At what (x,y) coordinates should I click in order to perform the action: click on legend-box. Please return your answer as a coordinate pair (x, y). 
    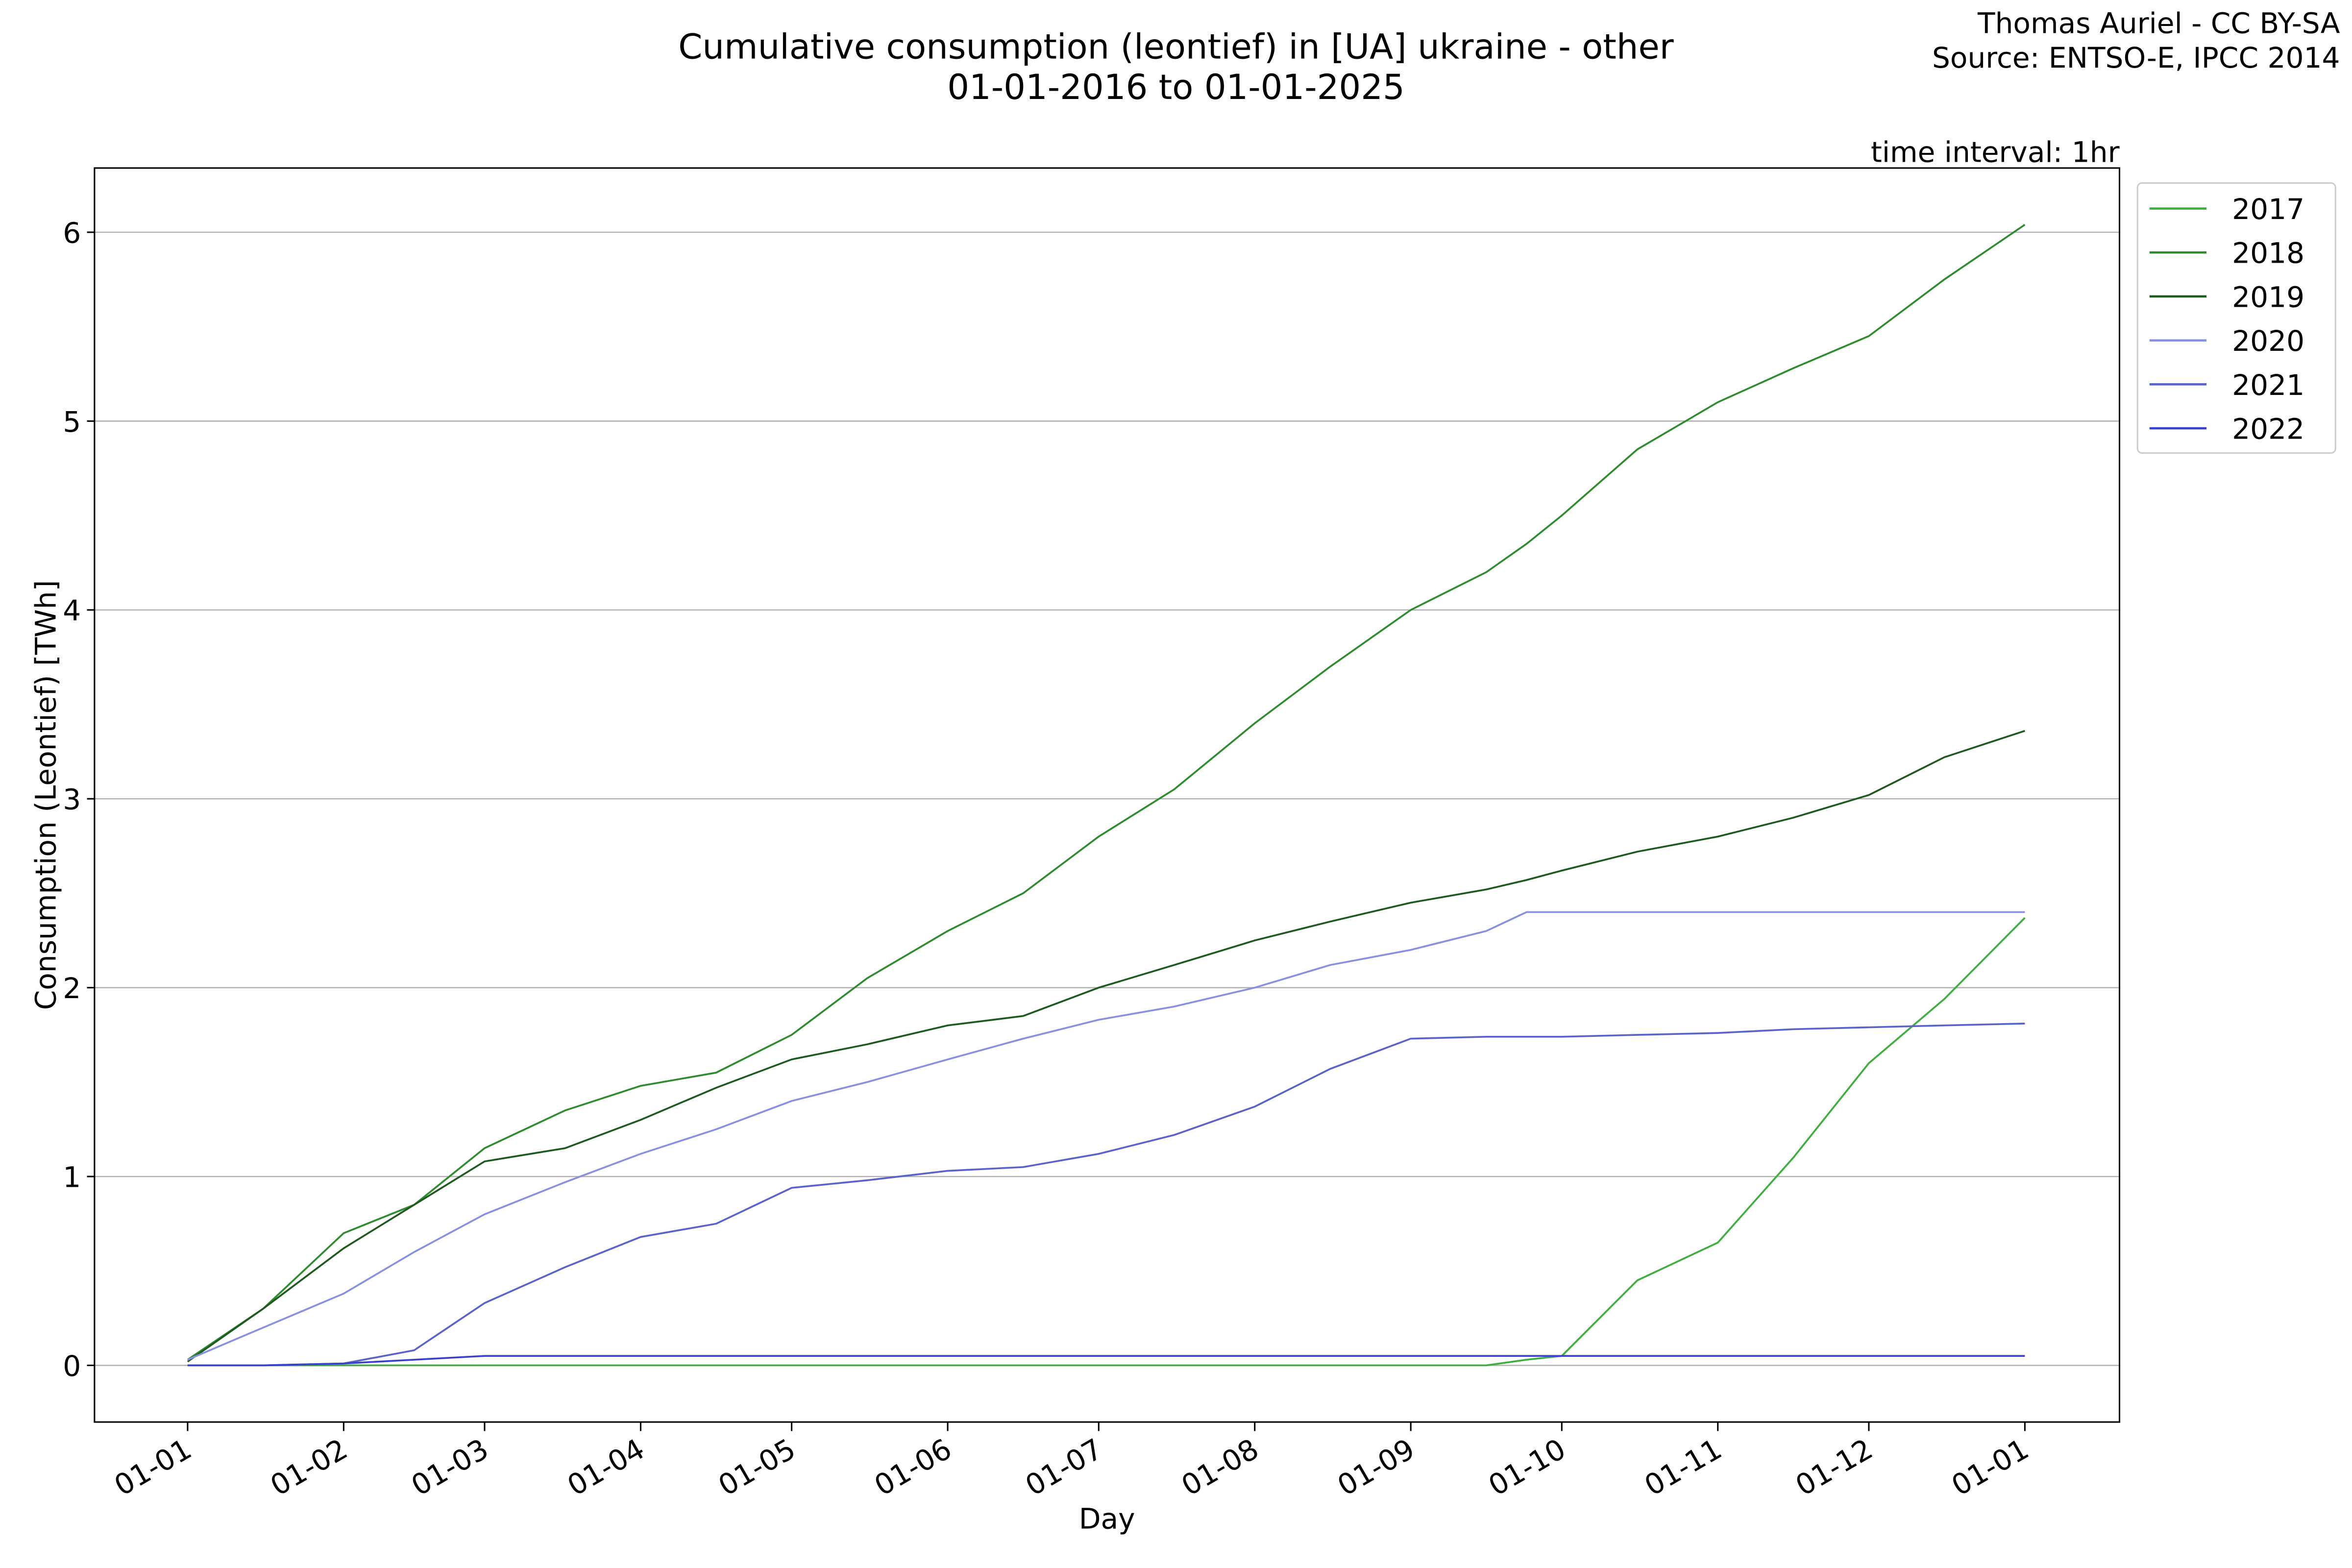
    Looking at the image, I should click on (2236, 318).